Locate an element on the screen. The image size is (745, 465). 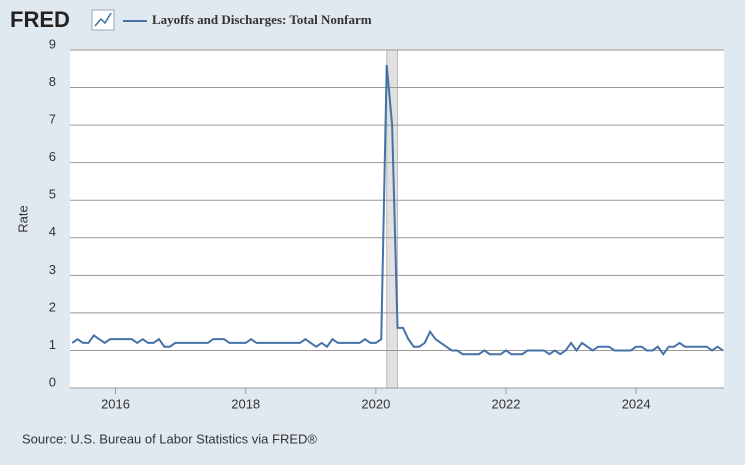
x-tick-label: 2024 is located at coordinates (636, 403).